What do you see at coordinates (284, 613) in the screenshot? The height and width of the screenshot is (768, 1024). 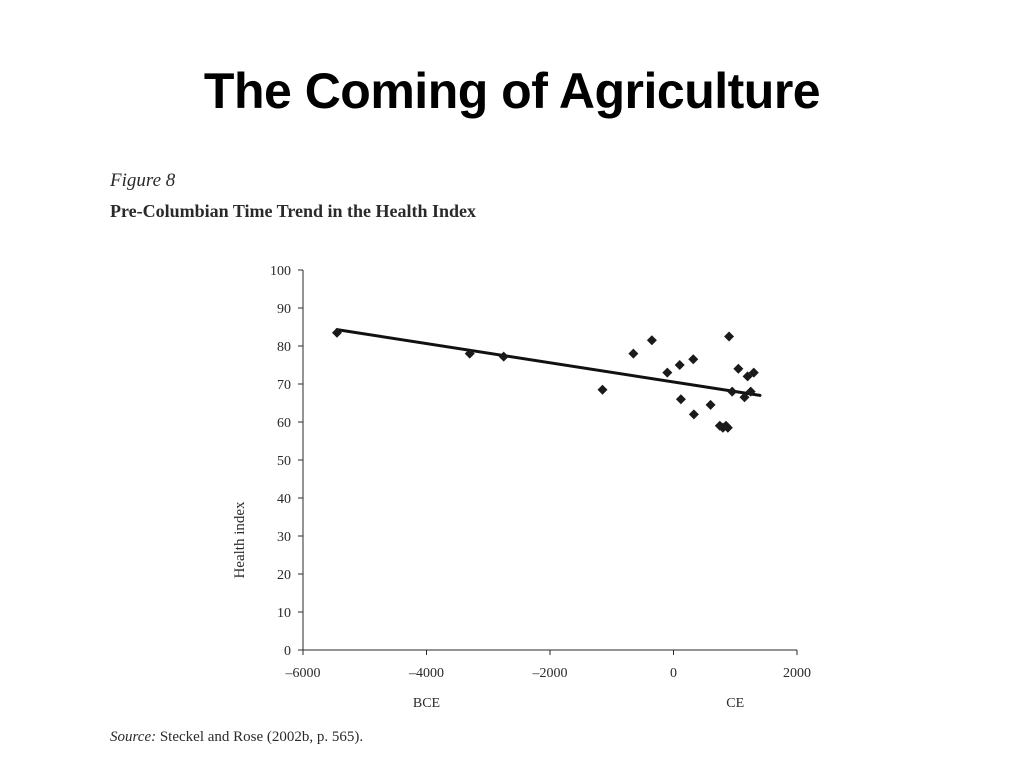 I see `y-tick-label: 10` at bounding box center [284, 613].